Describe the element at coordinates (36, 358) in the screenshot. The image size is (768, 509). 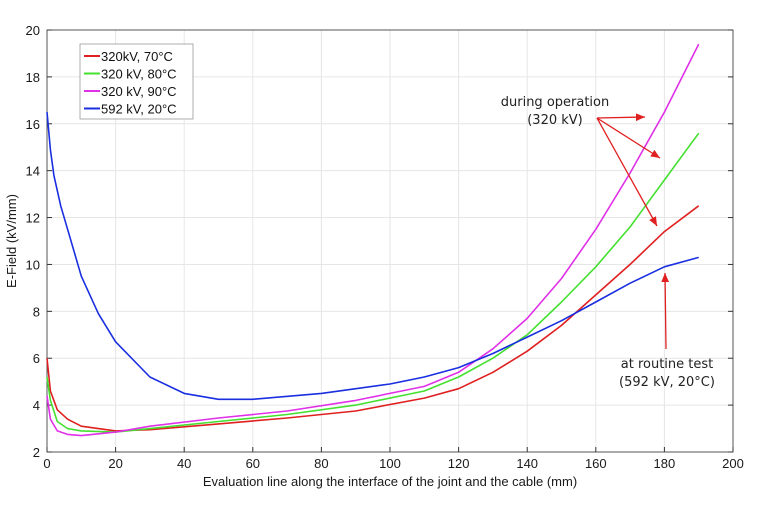
I see `y-tick-label: 6` at that location.